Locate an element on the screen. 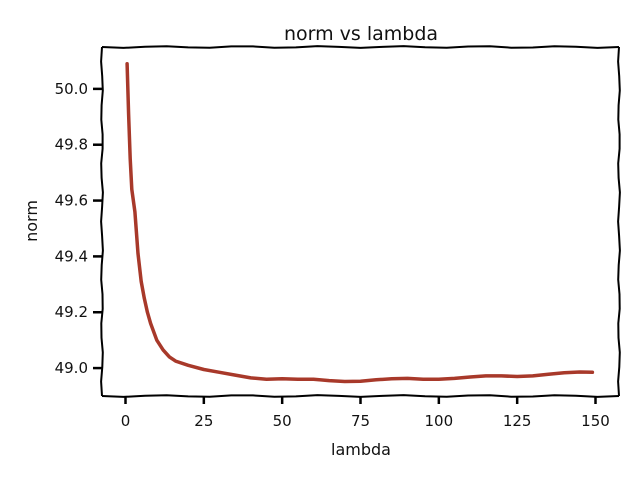  y-axis-ticks: 49.0 49.2 49.4 49.6 49.8 50.0 is located at coordinates (78, 228).